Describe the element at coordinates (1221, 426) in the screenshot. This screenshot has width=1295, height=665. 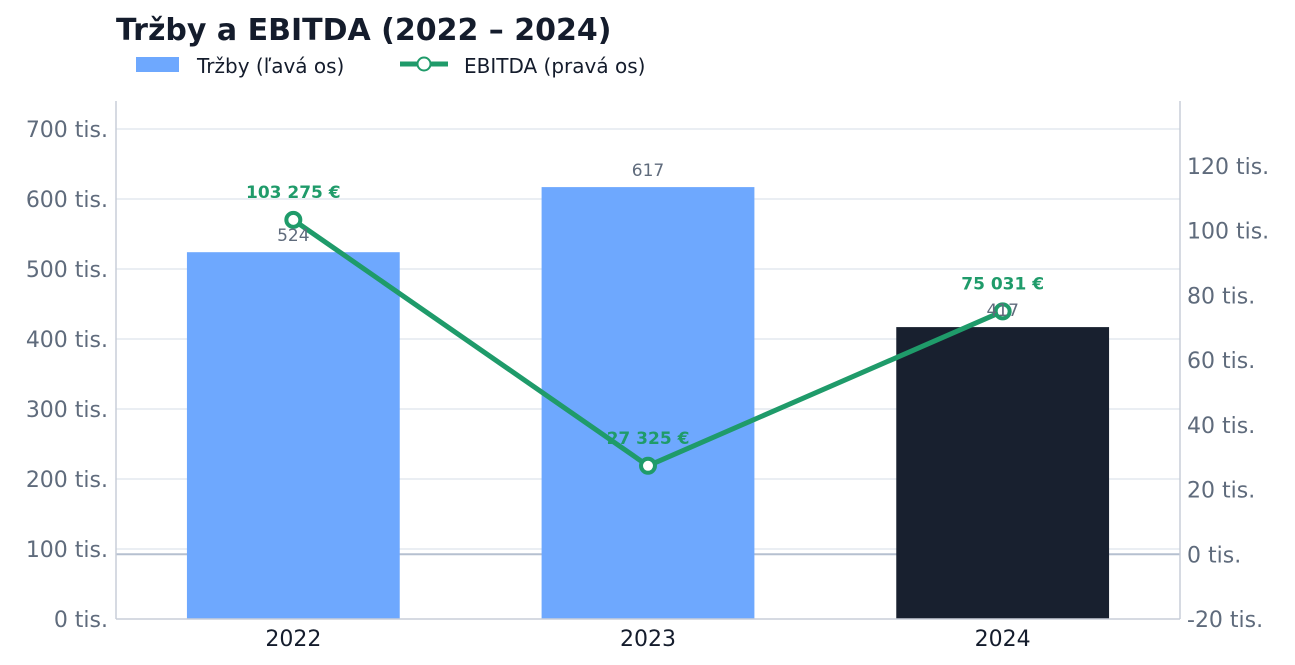
I see `y-right-tick-label: 40 tis.` at that location.